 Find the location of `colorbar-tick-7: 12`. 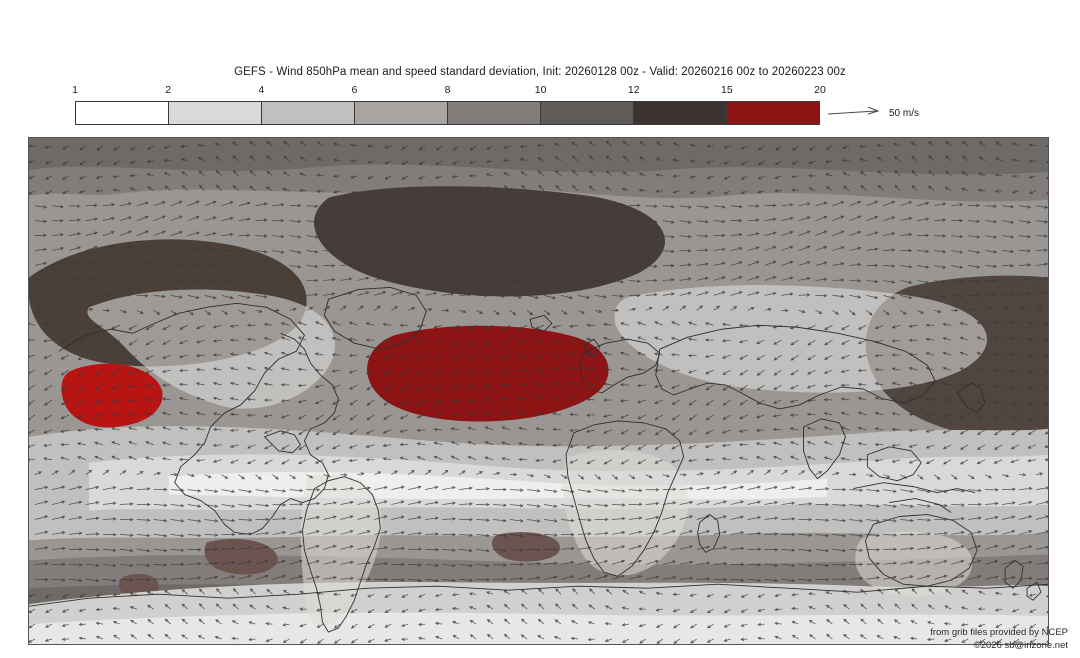

colorbar-tick-7: 12 is located at coordinates (633, 90).